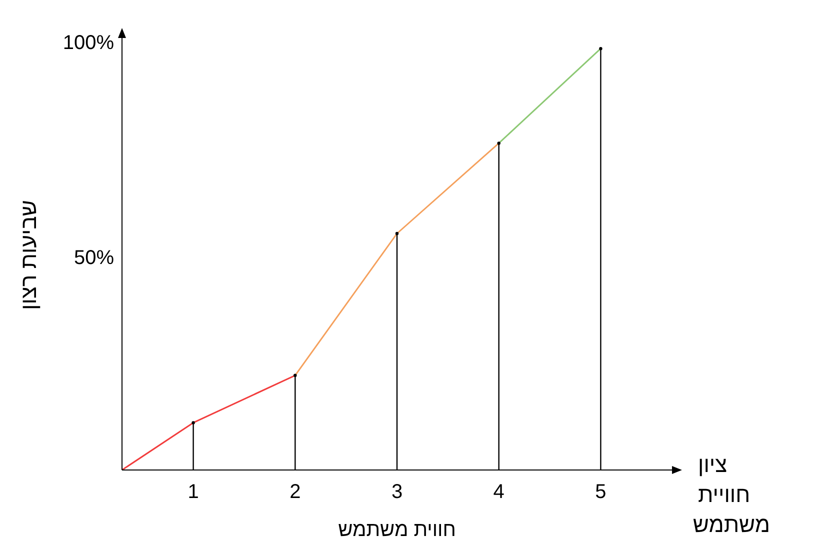  Describe the element at coordinates (397, 492) in the screenshot. I see `x-tick-label: 3` at that location.